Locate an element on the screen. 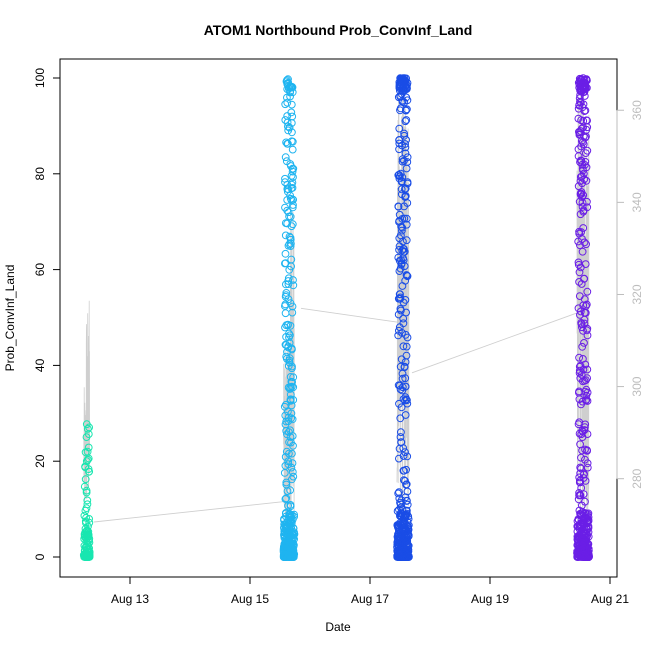 This screenshot has width=650, height=650. chart-title: ATOM1 Northbound Prob_ConvInf_Land is located at coordinates (338, 30).